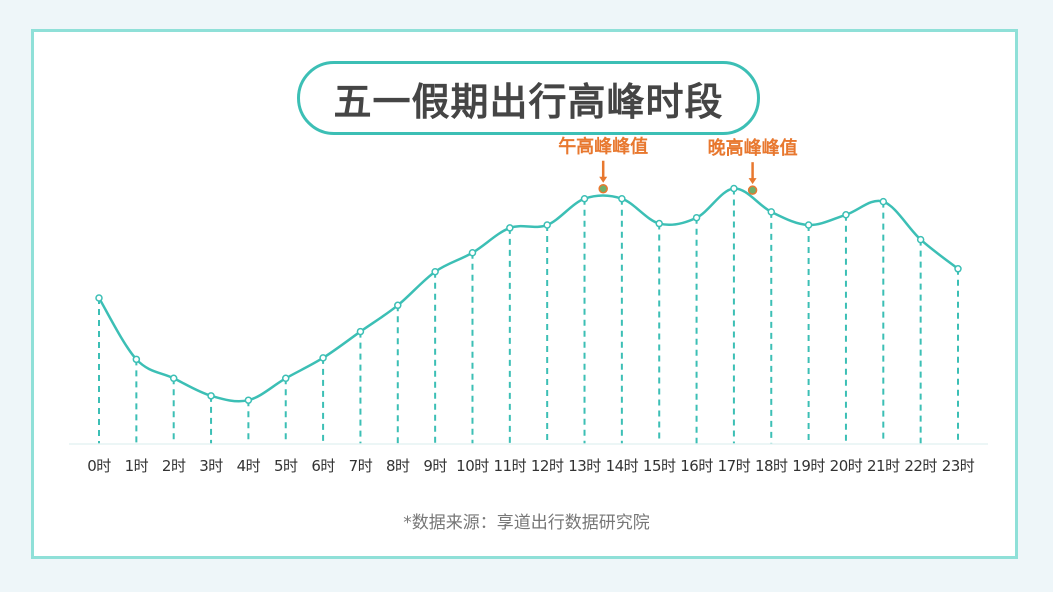 This screenshot has width=1053, height=592. I want to click on x-tick-label: 0时, so click(99, 466).